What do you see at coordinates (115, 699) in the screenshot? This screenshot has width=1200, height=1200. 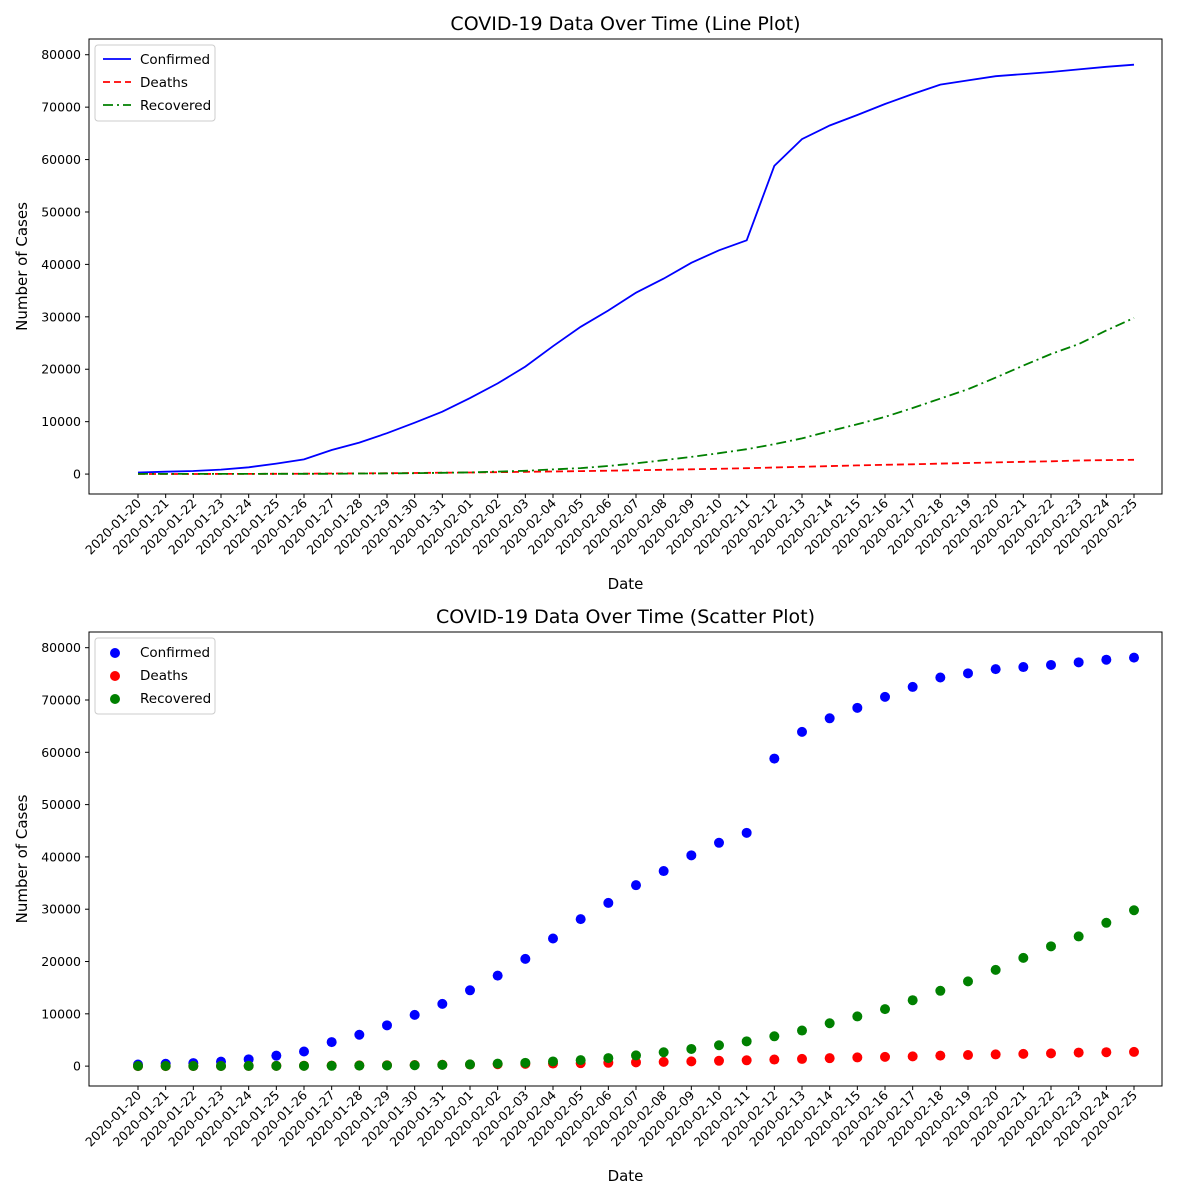 I see `legend-swatch-recovered` at bounding box center [115, 699].